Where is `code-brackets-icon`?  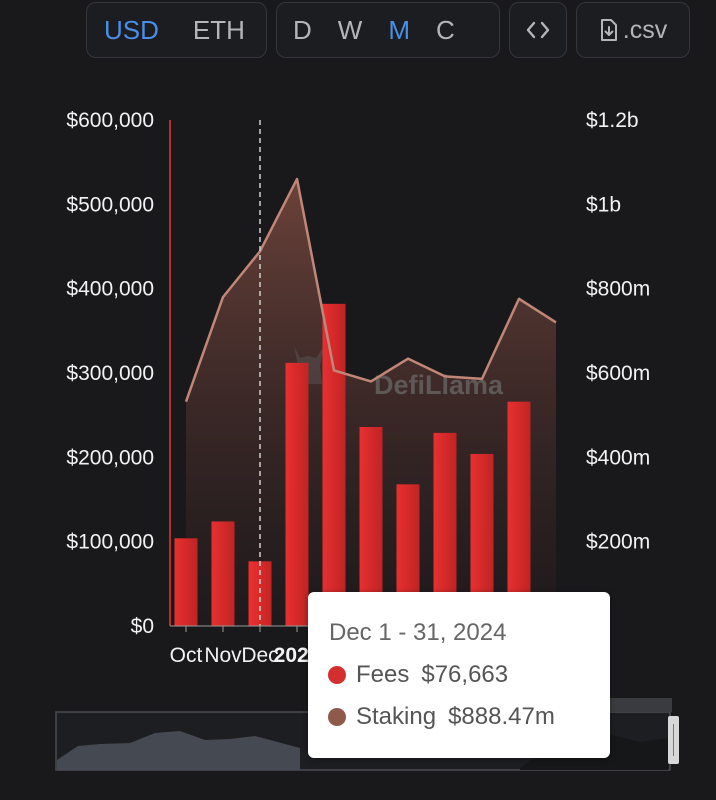
code-brackets-icon is located at coordinates (538, 30).